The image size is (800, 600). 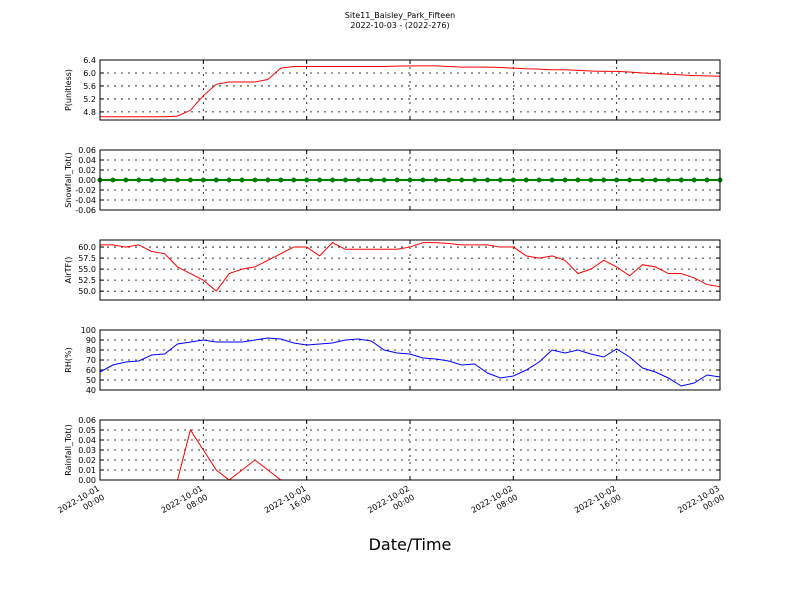 I want to click on y-tick-label: 55.0, so click(x=87, y=269).